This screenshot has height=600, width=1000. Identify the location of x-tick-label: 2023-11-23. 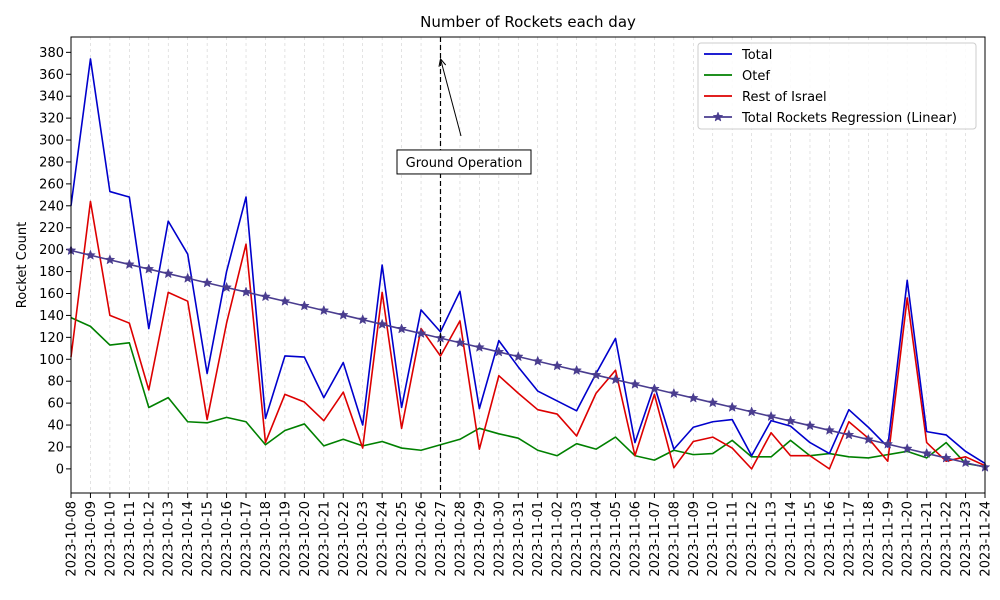
(966, 539).